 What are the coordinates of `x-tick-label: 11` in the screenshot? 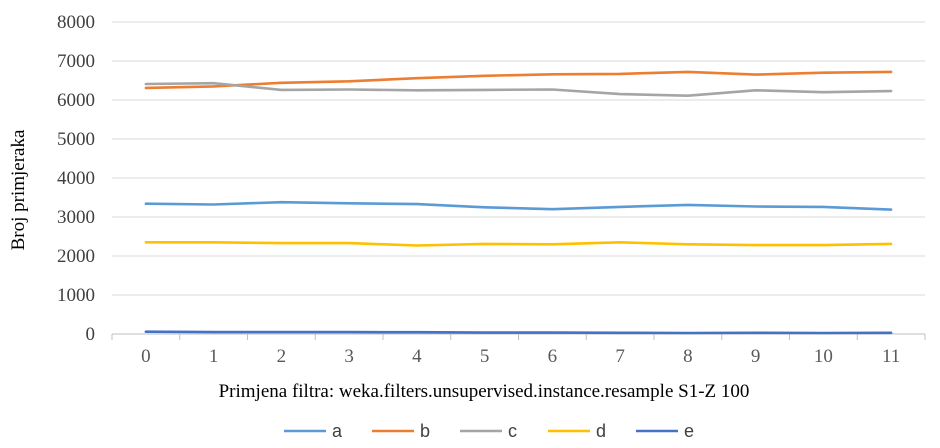 It's located at (891, 356).